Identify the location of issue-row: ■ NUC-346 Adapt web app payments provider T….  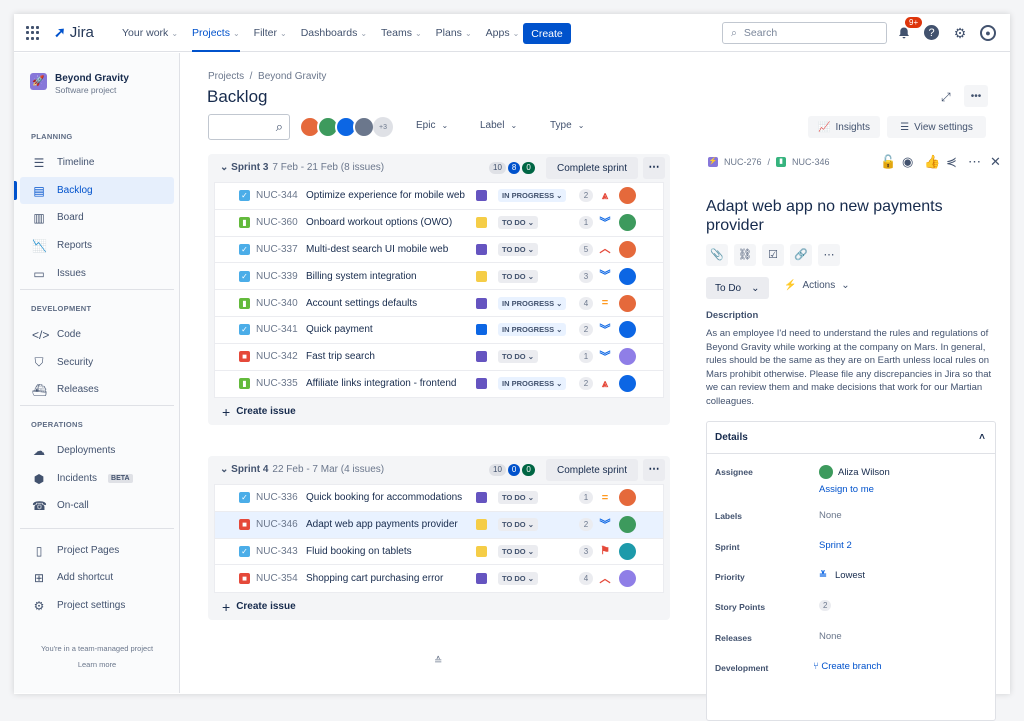
(439, 525).